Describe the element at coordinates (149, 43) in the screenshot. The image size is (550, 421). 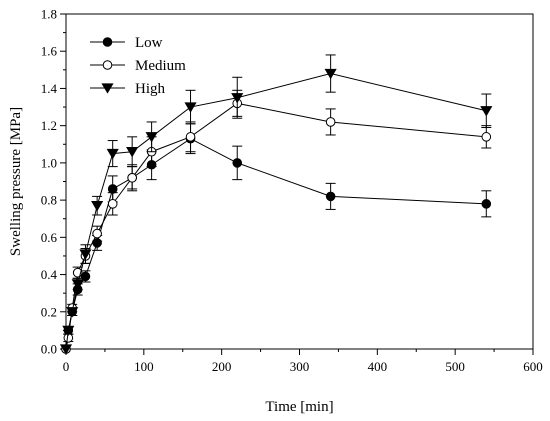
I see `legend-label: Low` at that location.